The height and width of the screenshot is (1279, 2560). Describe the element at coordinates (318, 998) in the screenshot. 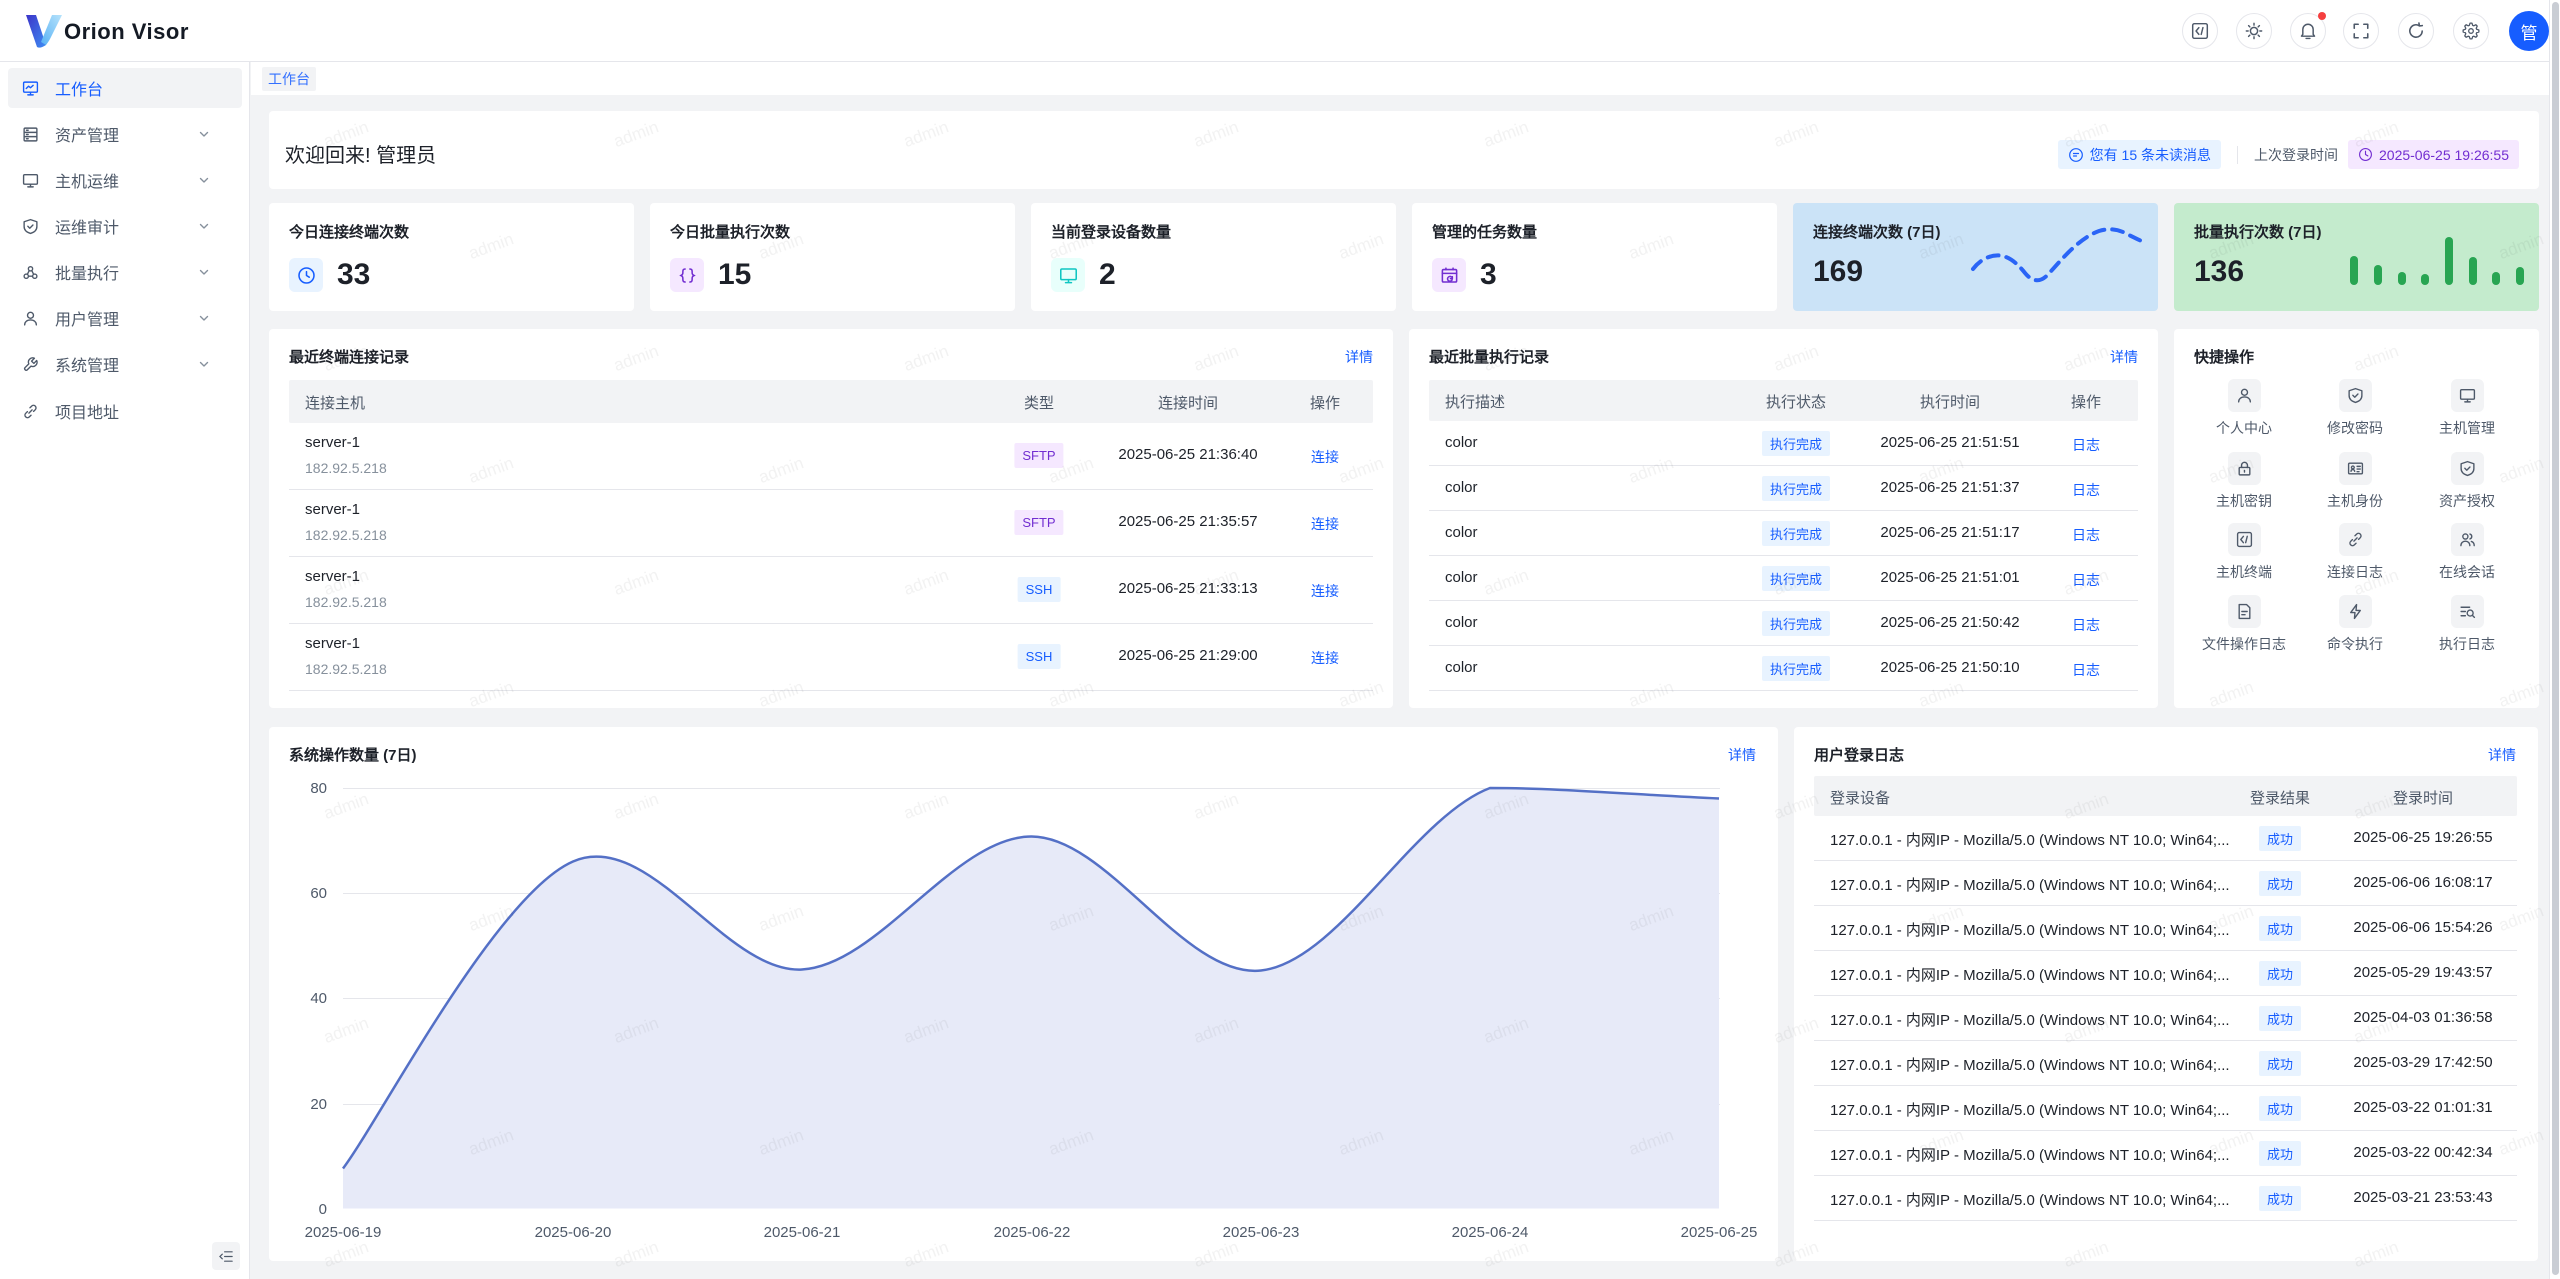

I see `svg-text: 40` at that location.